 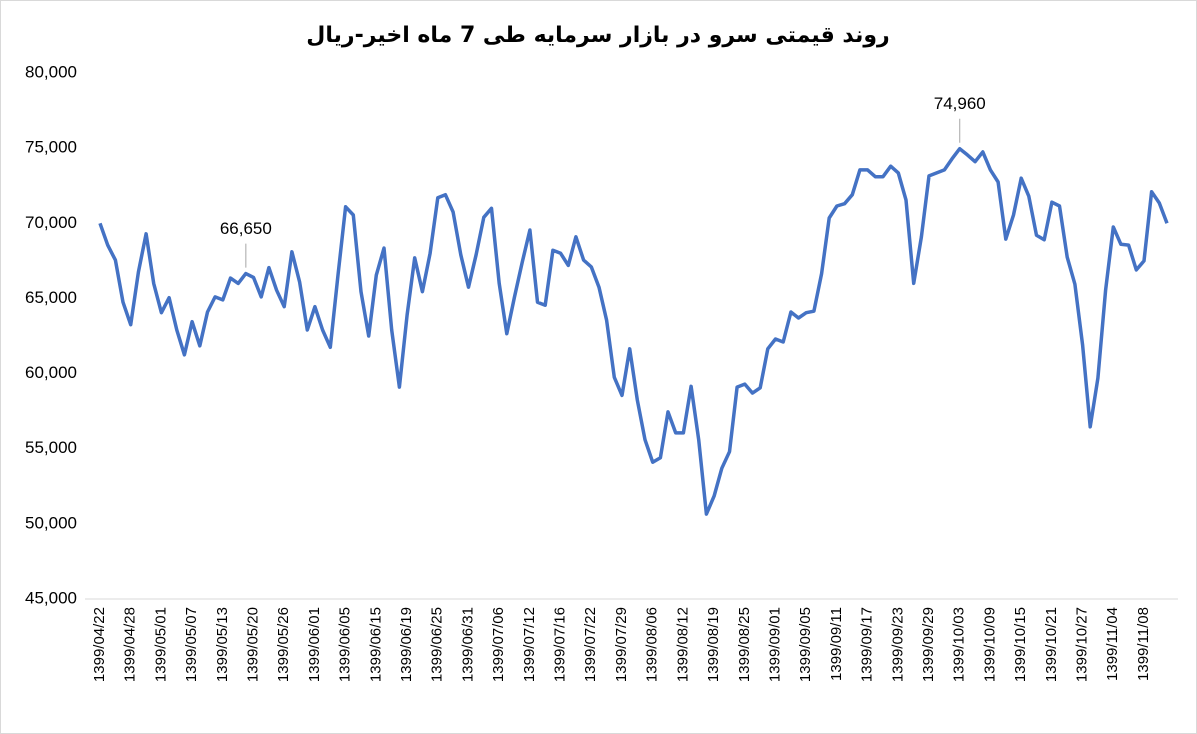 I want to click on y-tick-label: 65,000, so click(x=51, y=297).